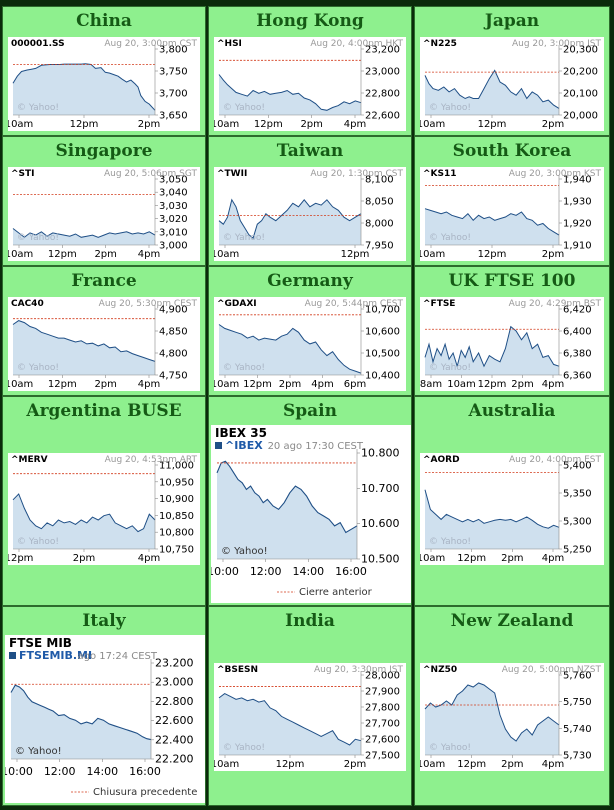  What do you see at coordinates (174, 682) in the screenshot?
I see `y-tick-label: 23.000` at bounding box center [174, 682].